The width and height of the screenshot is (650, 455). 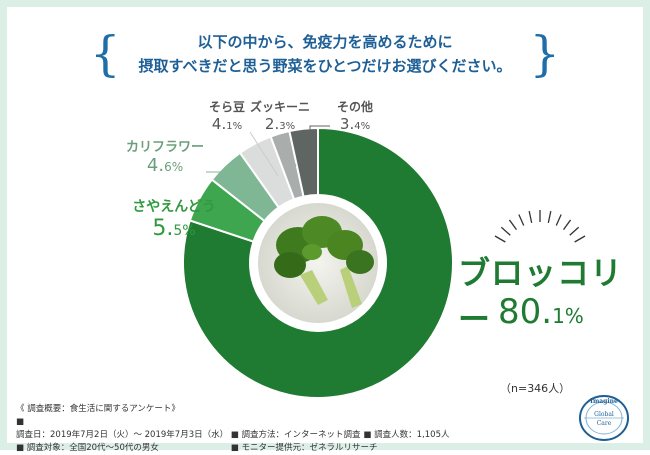 I want to click on right-brace: }, so click(x=544, y=54).